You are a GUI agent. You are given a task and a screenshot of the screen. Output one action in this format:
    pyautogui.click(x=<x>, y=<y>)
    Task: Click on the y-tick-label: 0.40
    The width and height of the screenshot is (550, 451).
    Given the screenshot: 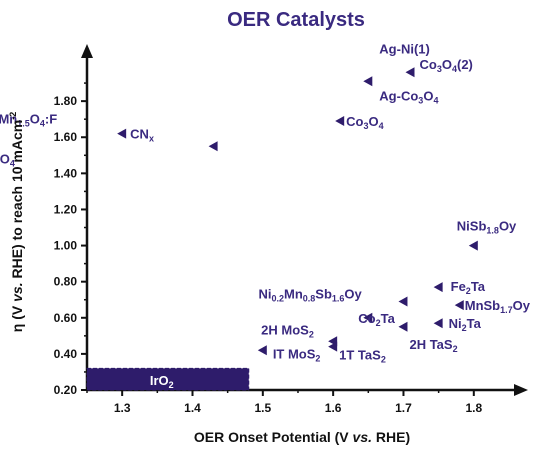 What is the action you would take?
    pyautogui.click(x=66, y=354)
    